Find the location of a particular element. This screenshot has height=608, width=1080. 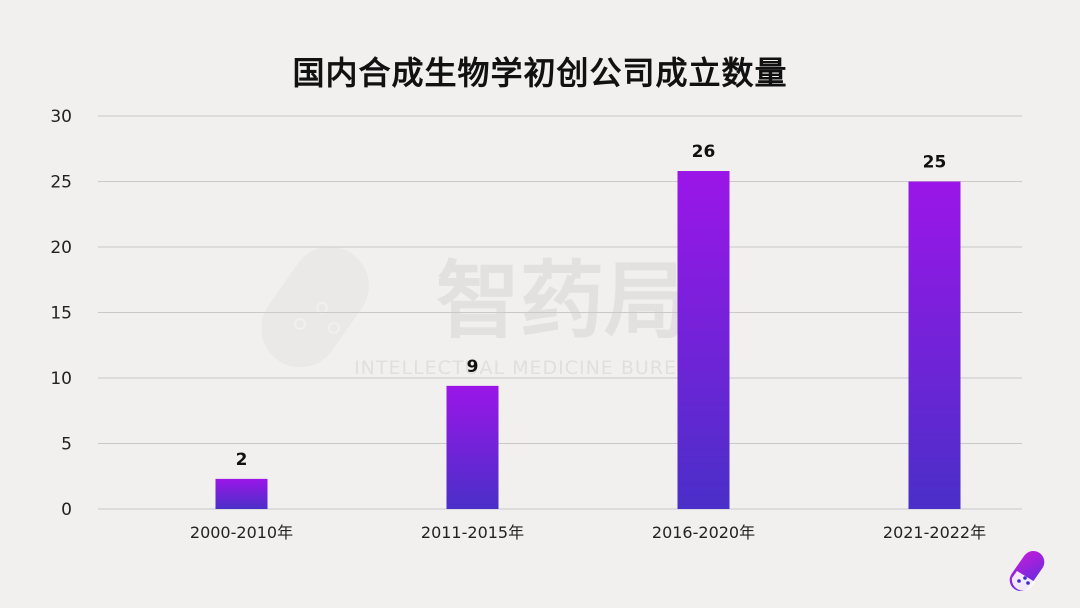

x-tick-label: 2021-2022年 is located at coordinates (934, 532).